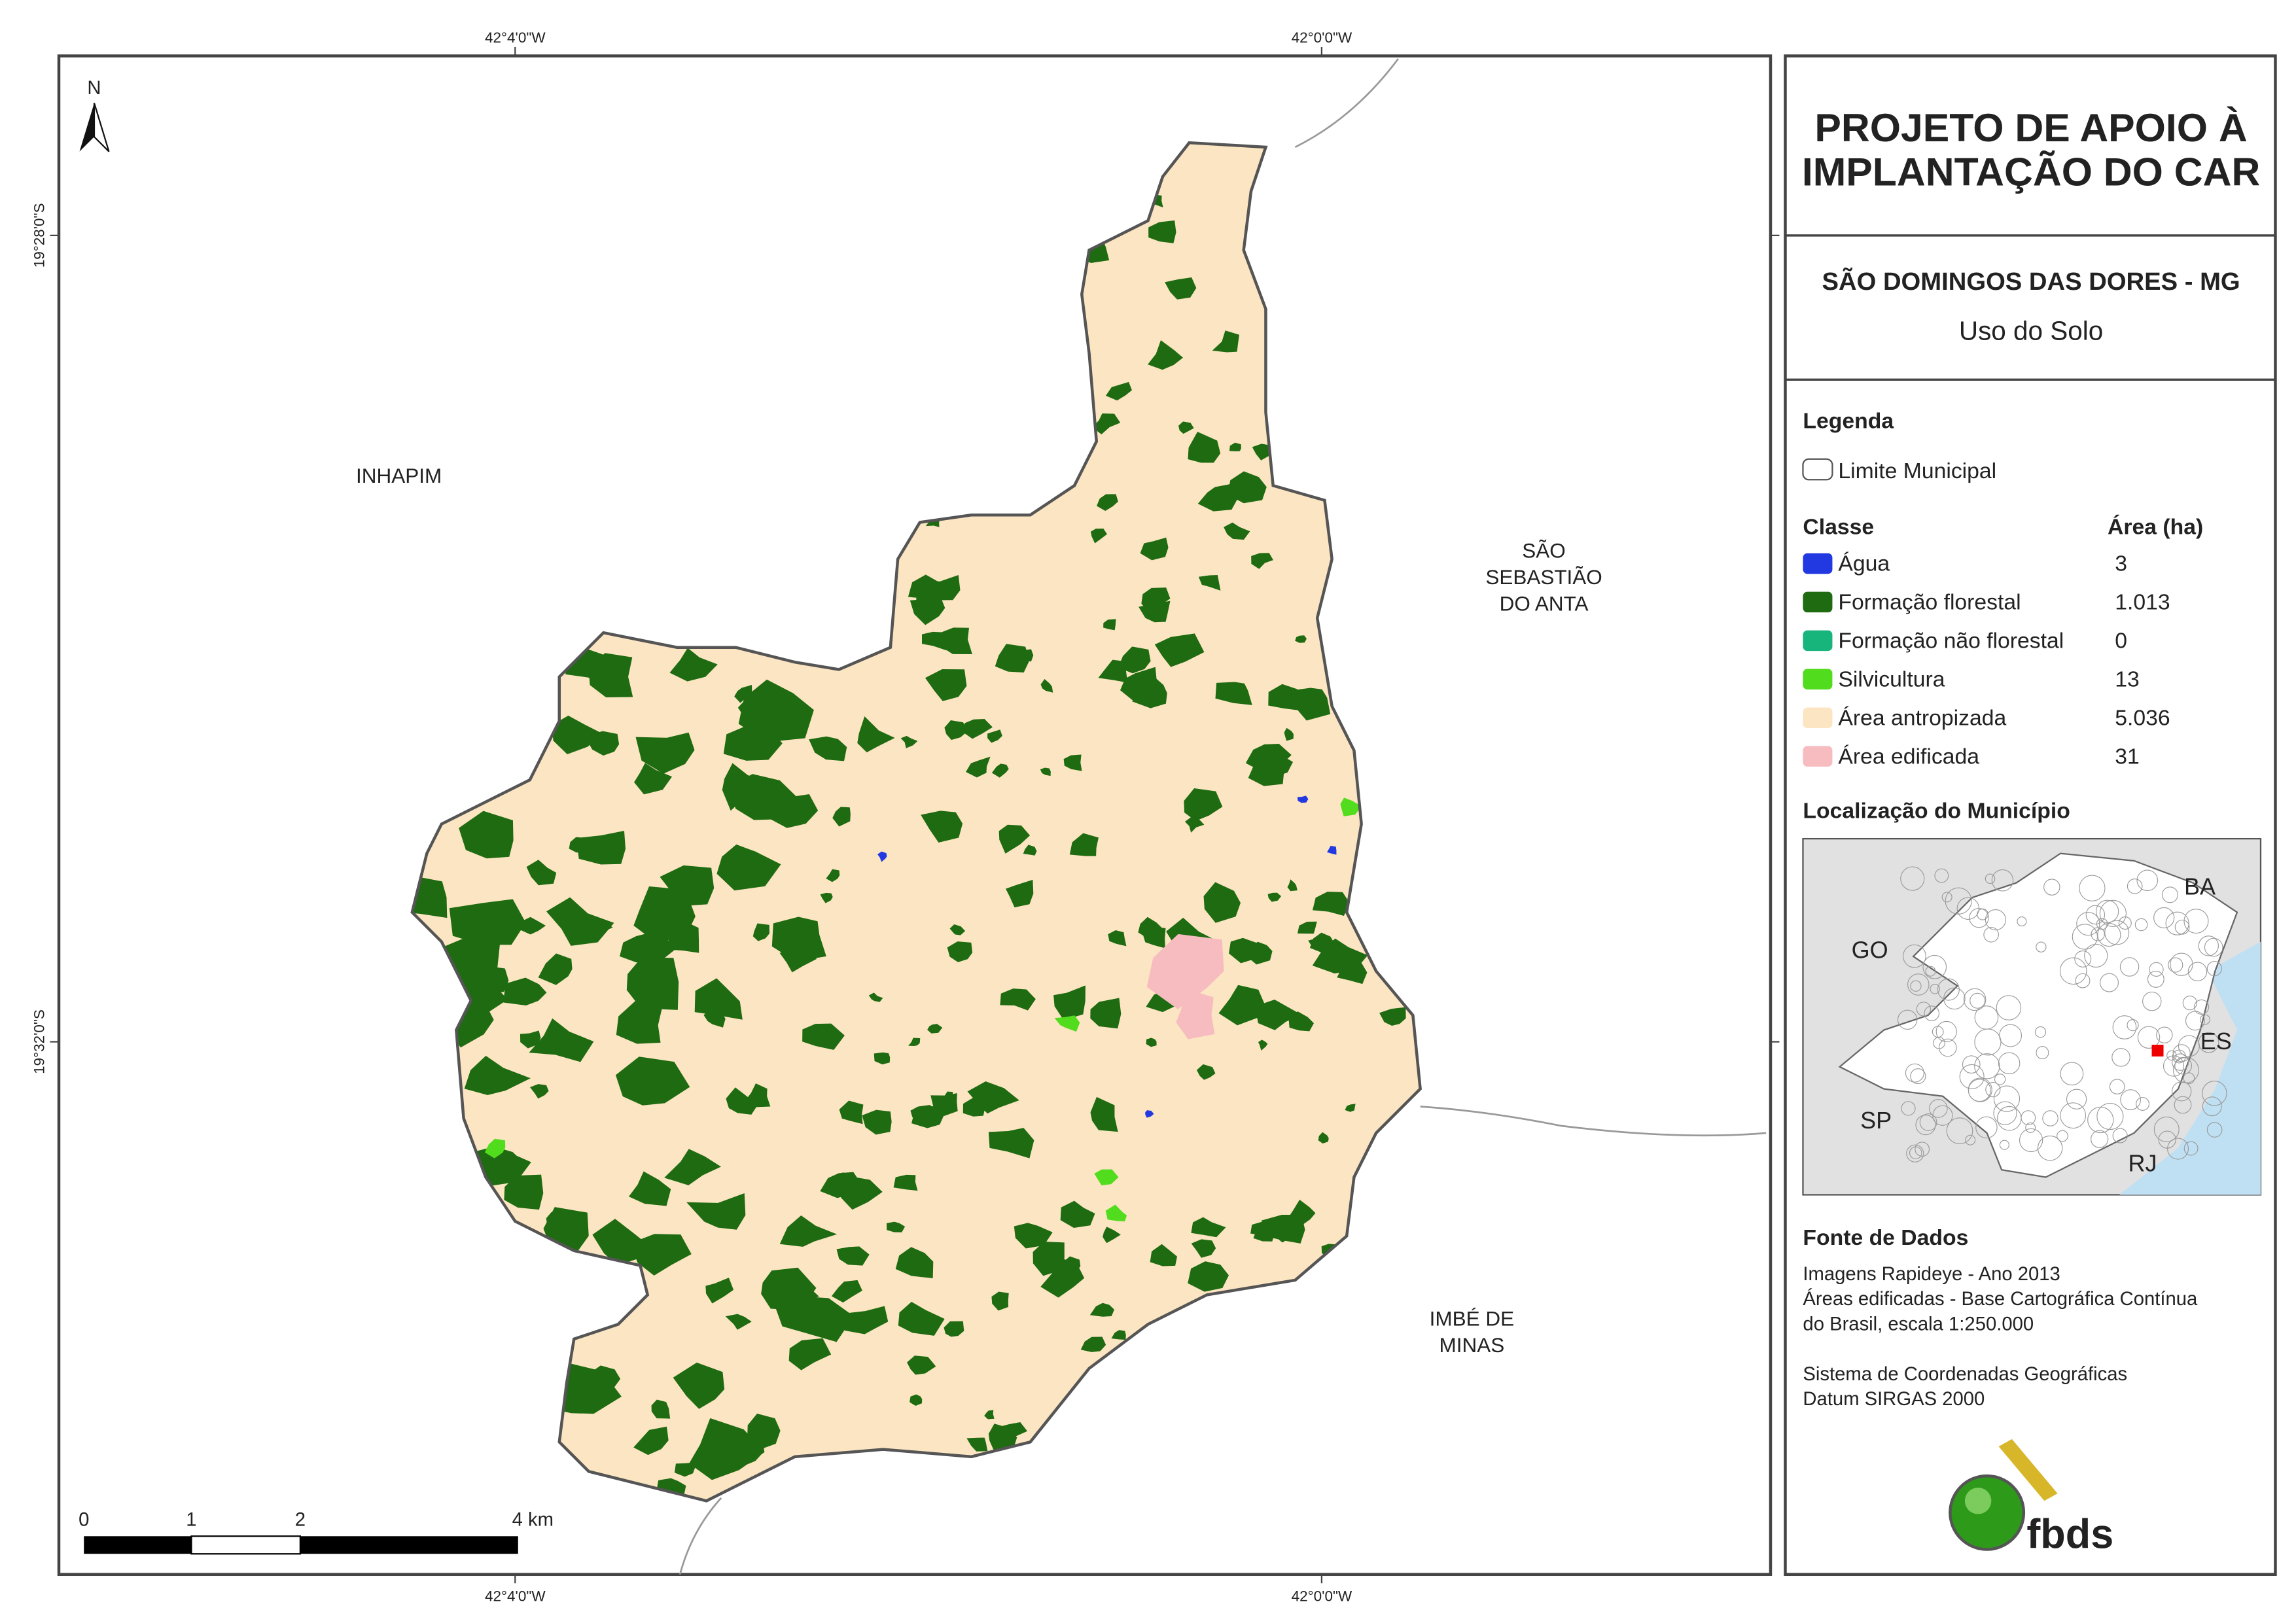 This screenshot has height=1623, width=2296. I want to click on state-label: SP, so click(1876, 1121).